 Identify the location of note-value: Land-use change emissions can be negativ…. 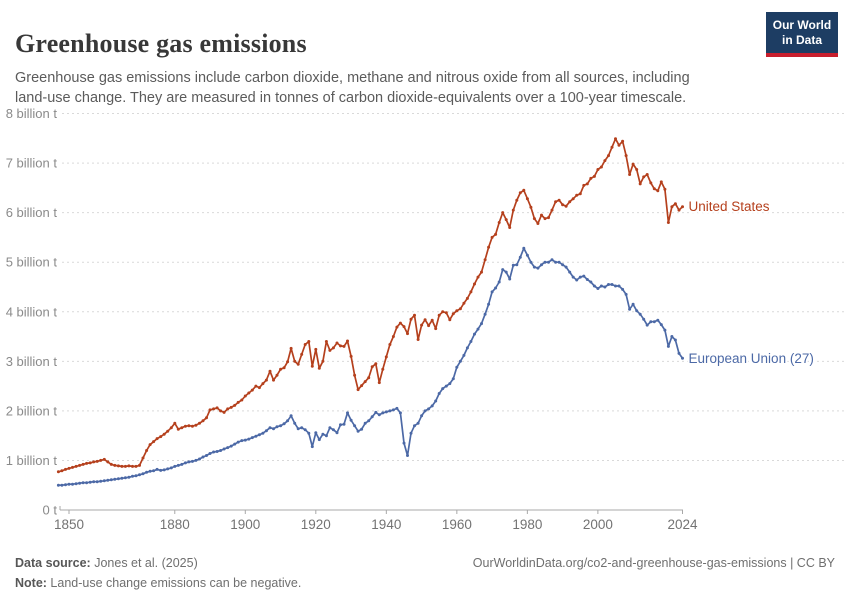
(174, 583).